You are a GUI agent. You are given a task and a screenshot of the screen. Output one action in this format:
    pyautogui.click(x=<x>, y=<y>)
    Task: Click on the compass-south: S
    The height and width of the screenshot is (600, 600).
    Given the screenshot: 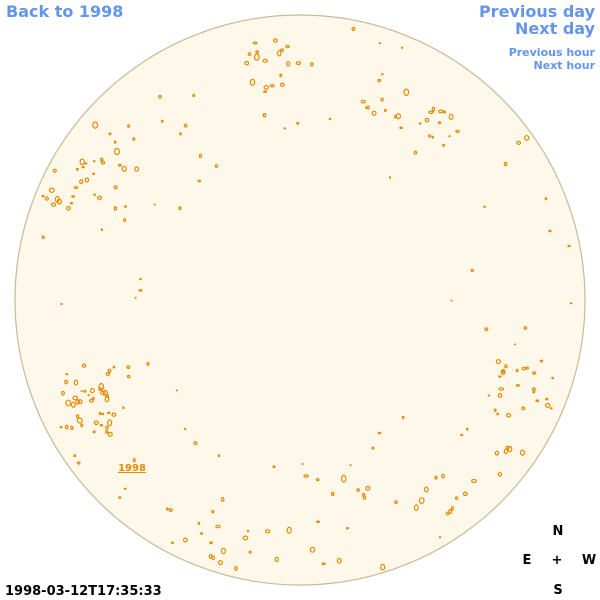 What is the action you would take?
    pyautogui.click(x=557, y=590)
    